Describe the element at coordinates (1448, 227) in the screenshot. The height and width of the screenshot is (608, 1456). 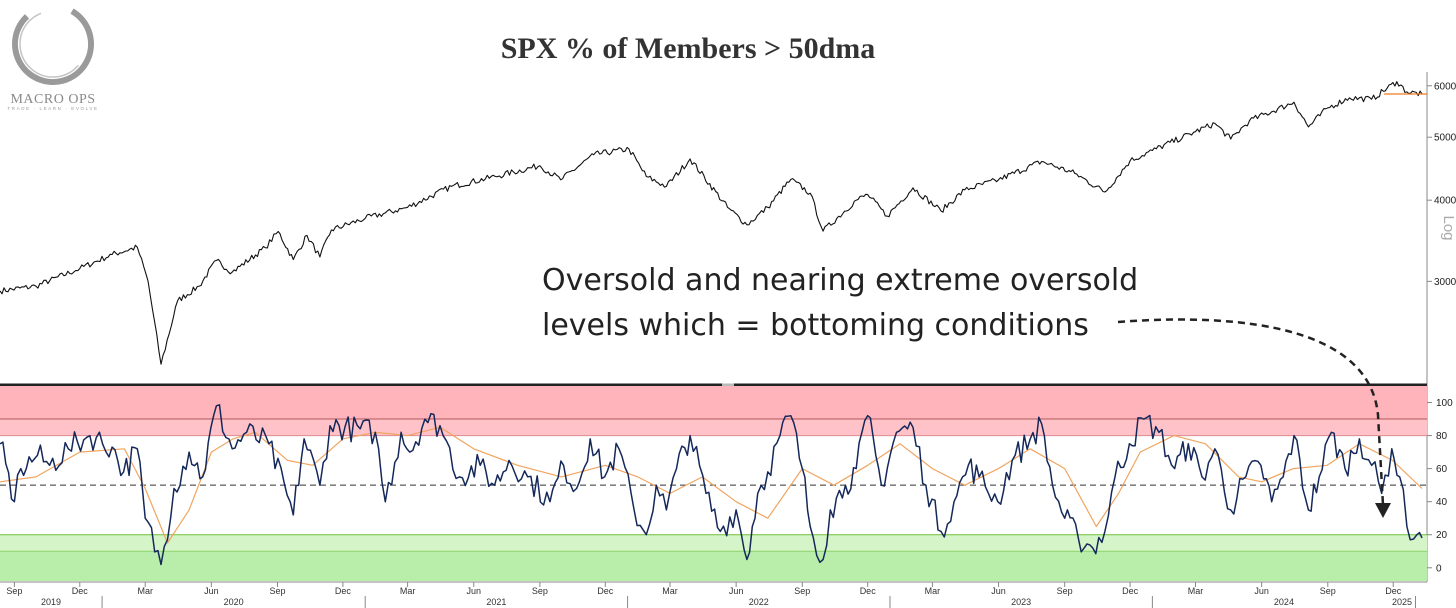
I see `log-scale-label: Log` at that location.